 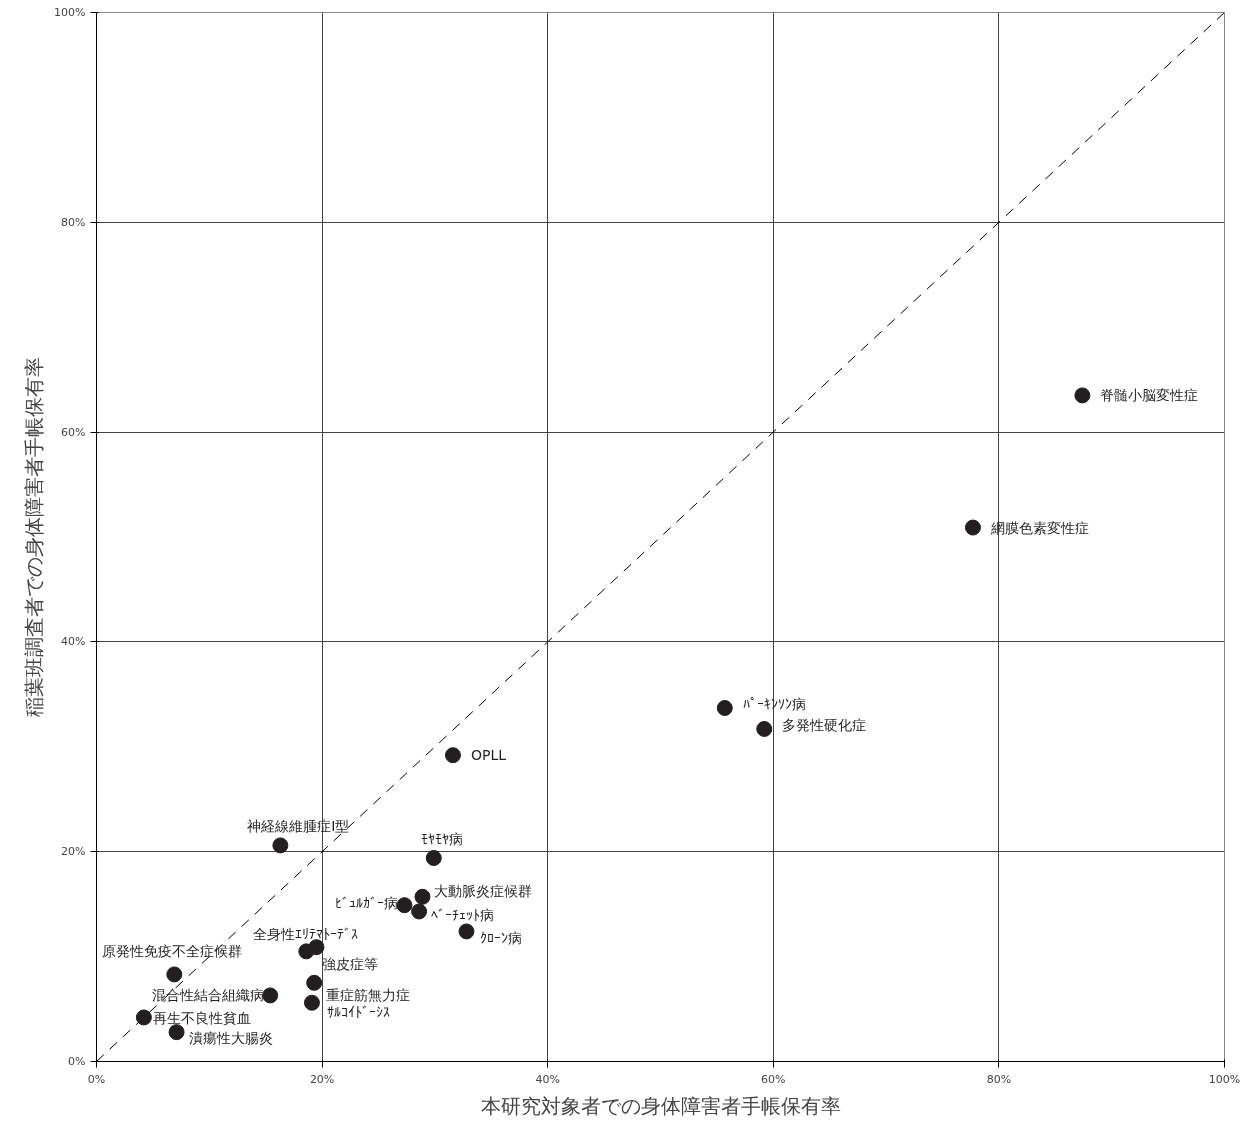 I want to click on y-tick-label: 100%, so click(x=70, y=12).